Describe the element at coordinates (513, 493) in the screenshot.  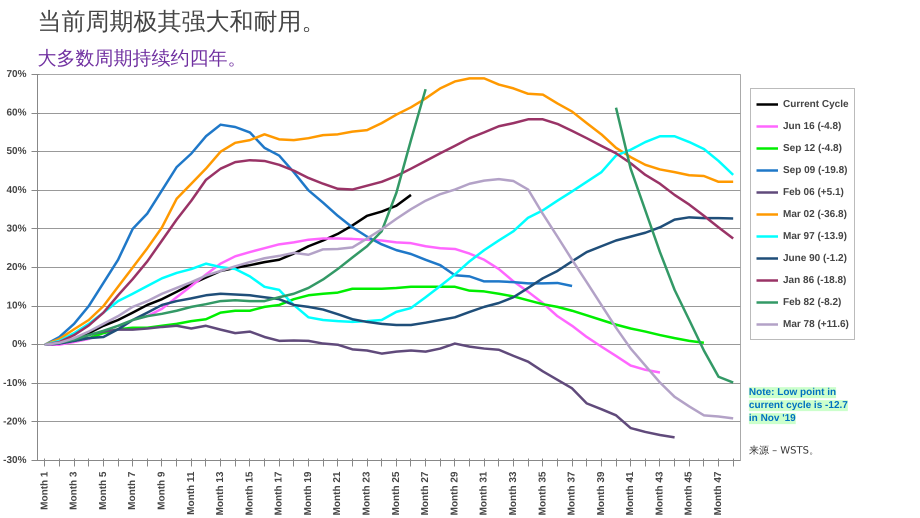
I see `x-tick-label: Month 33` at that location.